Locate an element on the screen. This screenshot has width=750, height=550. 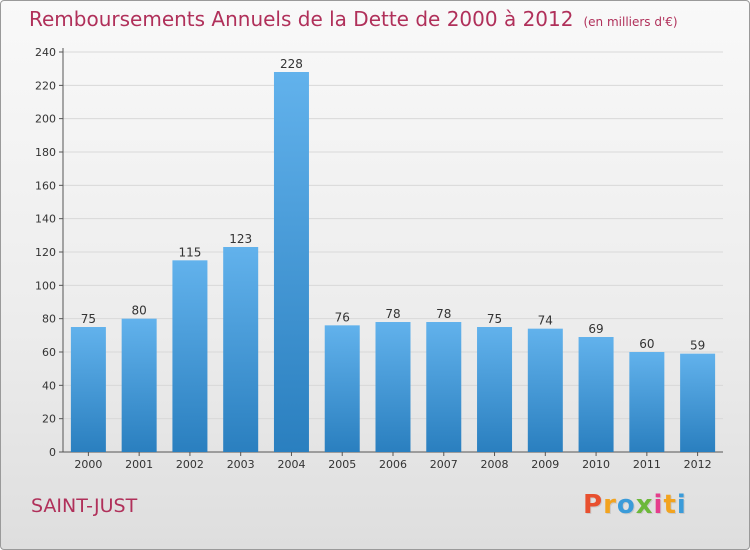
logo-letter: x is located at coordinates (644, 505).